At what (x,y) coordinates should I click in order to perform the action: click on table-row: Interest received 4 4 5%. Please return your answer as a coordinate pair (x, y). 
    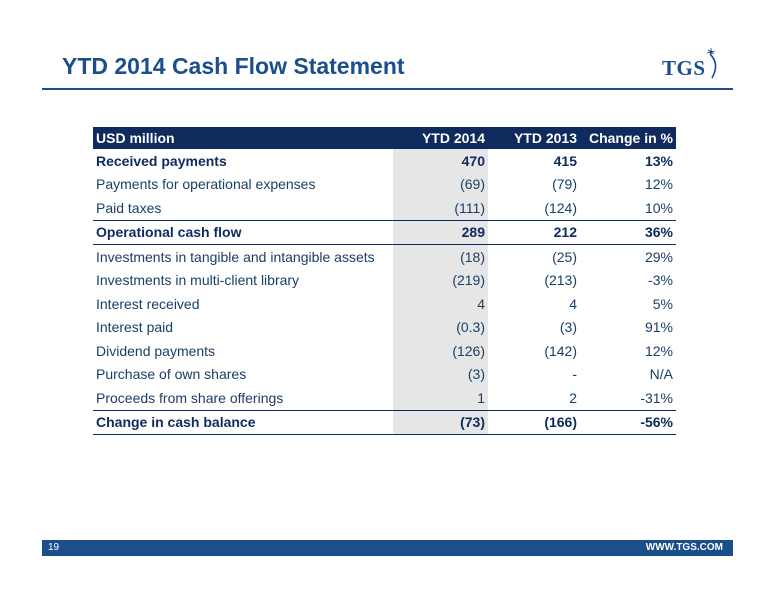
    Looking at the image, I should click on (384, 304).